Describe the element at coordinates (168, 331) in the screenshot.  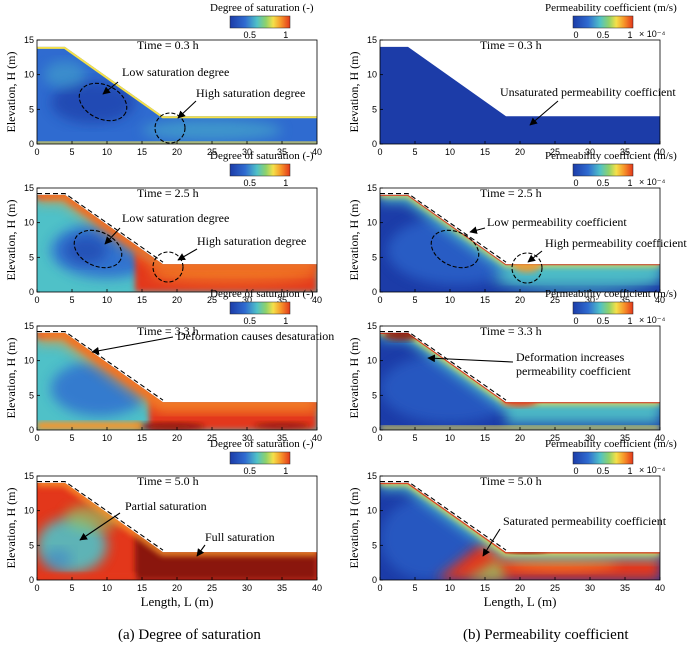
I see `time-label: Time = 3.3 h` at that location.